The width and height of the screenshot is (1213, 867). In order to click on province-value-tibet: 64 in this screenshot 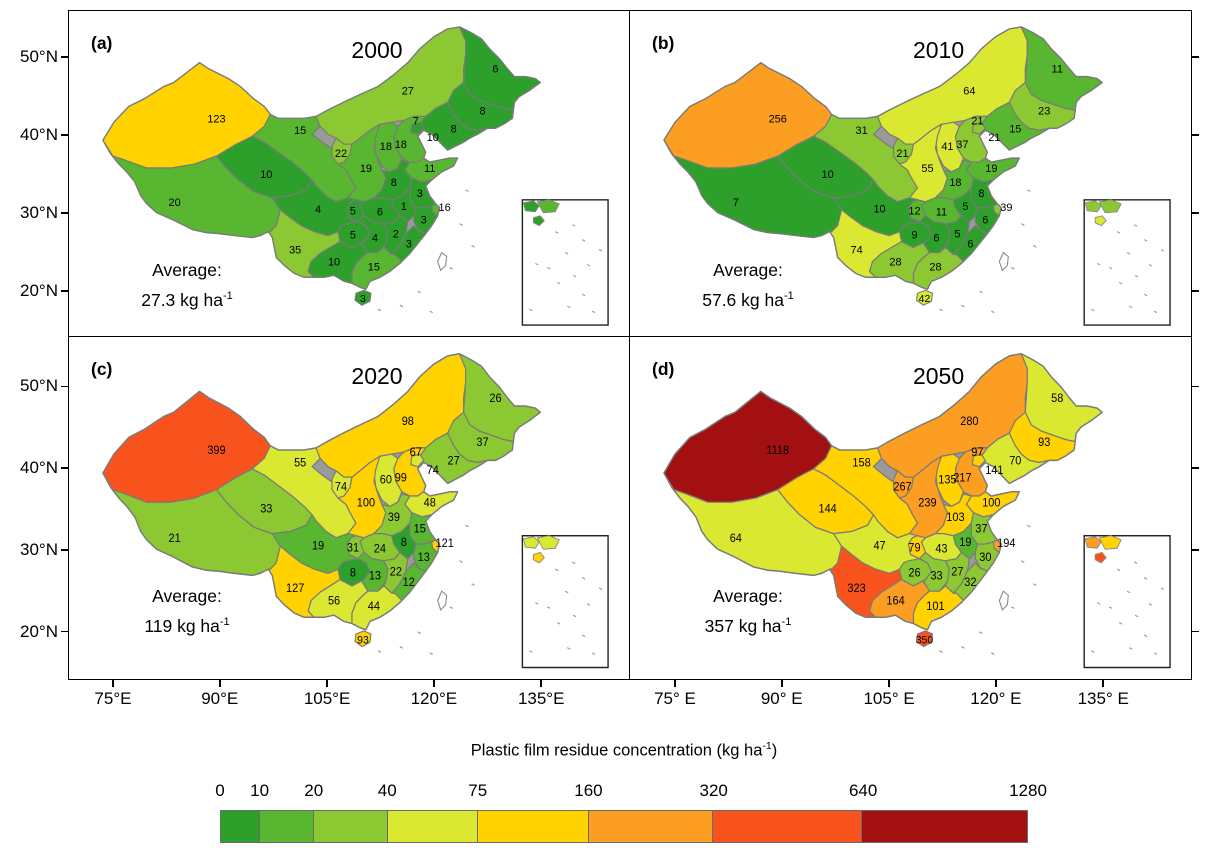, I will do `click(736, 539)`.